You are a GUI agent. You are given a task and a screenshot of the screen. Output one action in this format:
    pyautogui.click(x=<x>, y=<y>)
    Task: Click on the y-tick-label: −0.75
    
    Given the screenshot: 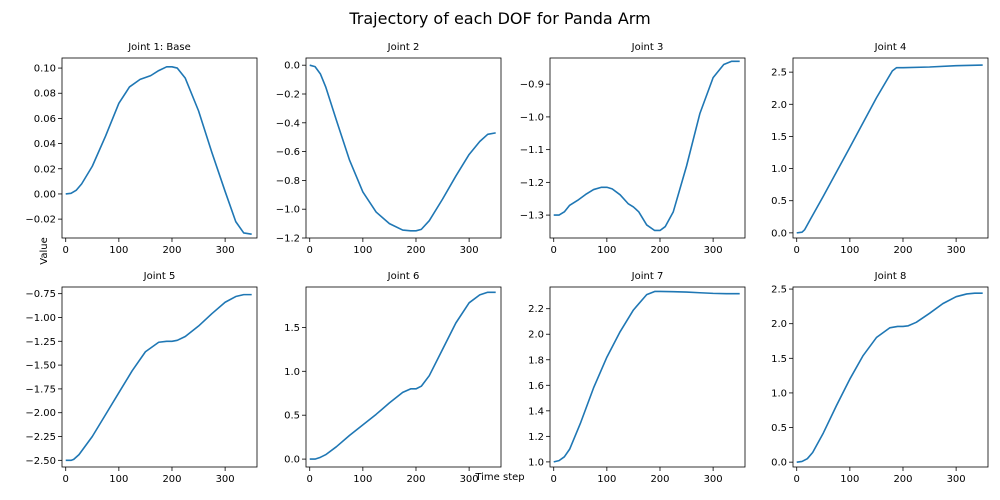 What is the action you would take?
    pyautogui.click(x=40, y=294)
    